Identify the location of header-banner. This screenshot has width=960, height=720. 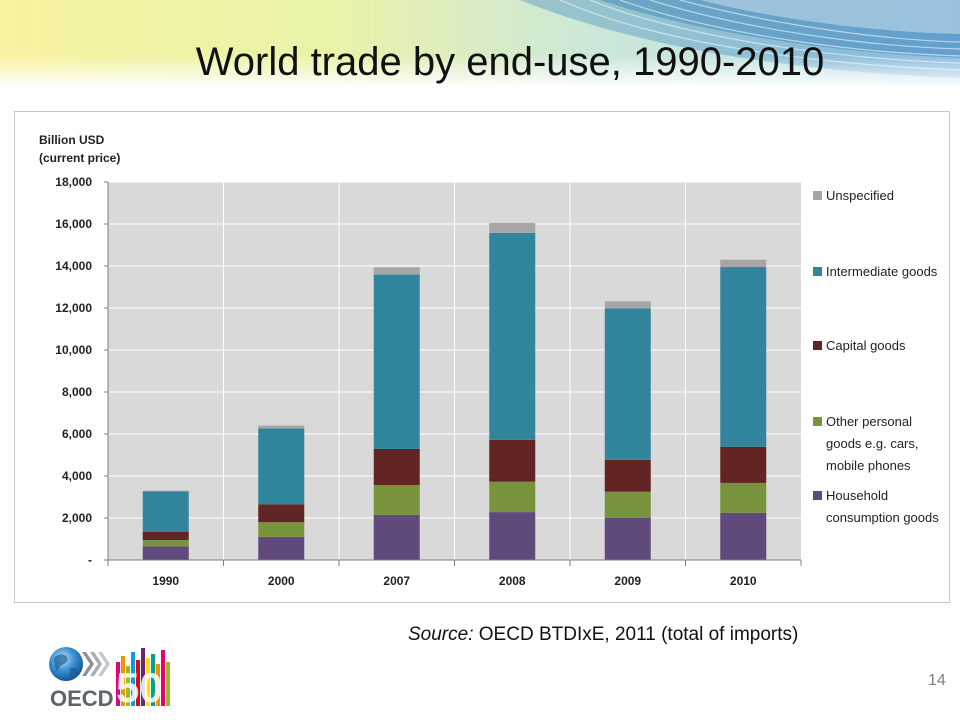
(480, 42).